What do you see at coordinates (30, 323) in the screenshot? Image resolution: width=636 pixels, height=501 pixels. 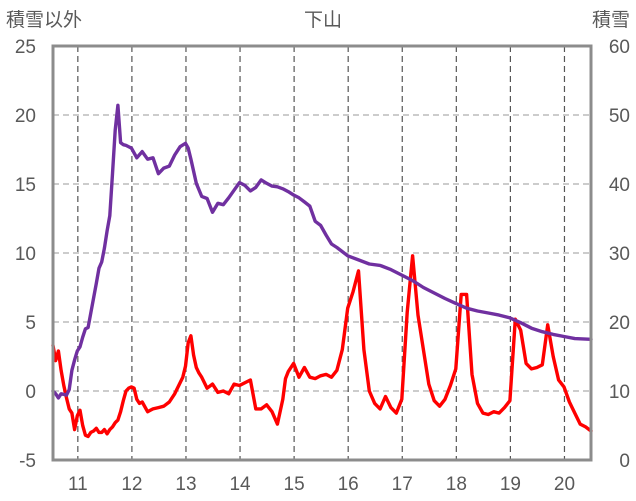 I see `left-tick-label: 5` at bounding box center [30, 323].